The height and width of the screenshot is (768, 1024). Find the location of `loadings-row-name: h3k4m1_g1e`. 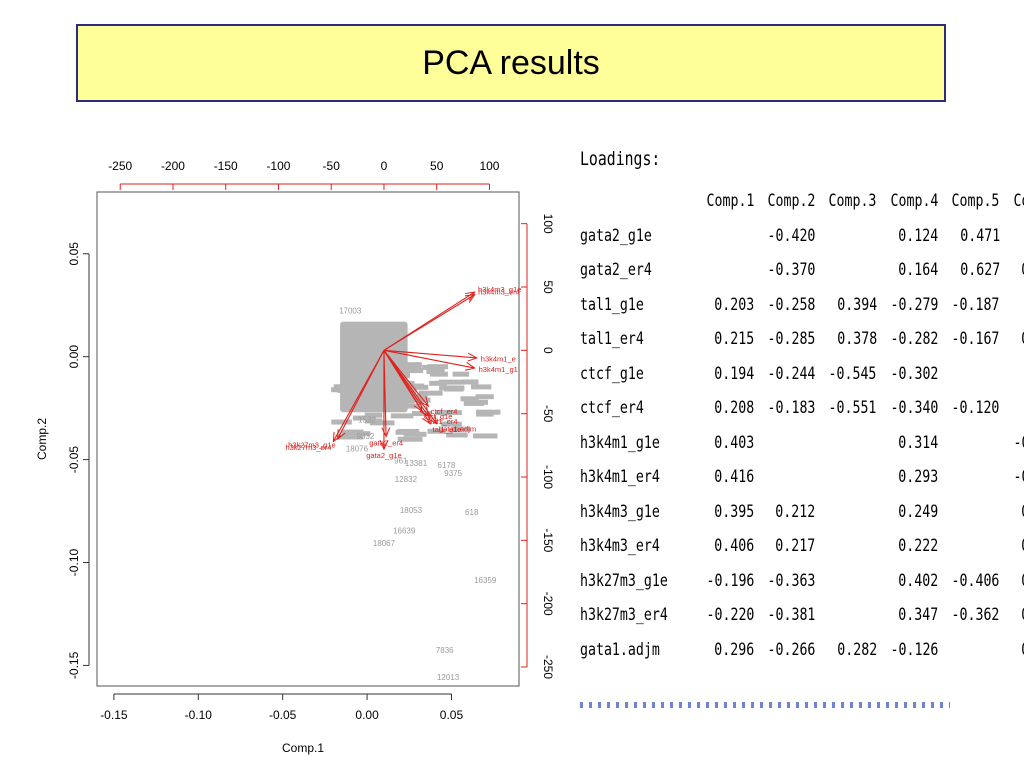

loadings-row-name: h3k4m1_g1e is located at coordinates (636, 443).